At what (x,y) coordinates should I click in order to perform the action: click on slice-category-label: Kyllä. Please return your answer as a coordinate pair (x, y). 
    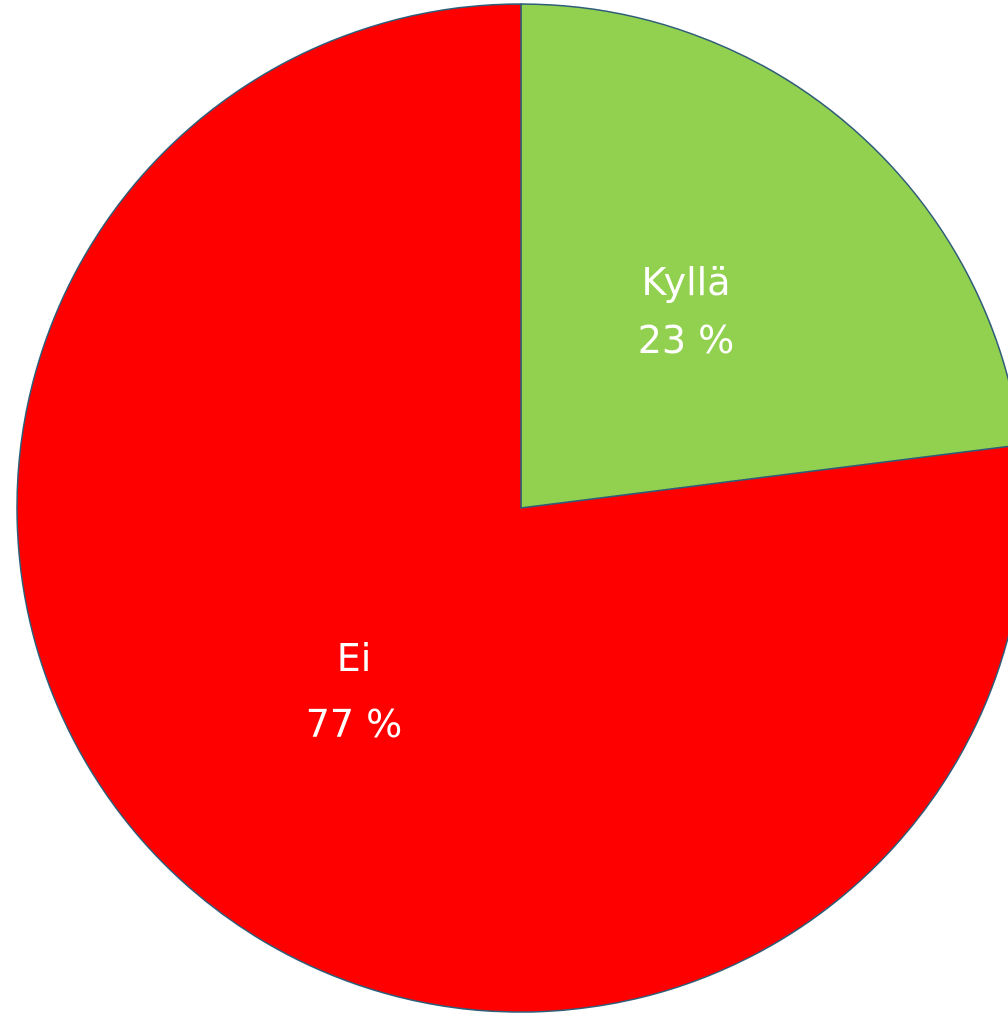
    Looking at the image, I should click on (685, 282).